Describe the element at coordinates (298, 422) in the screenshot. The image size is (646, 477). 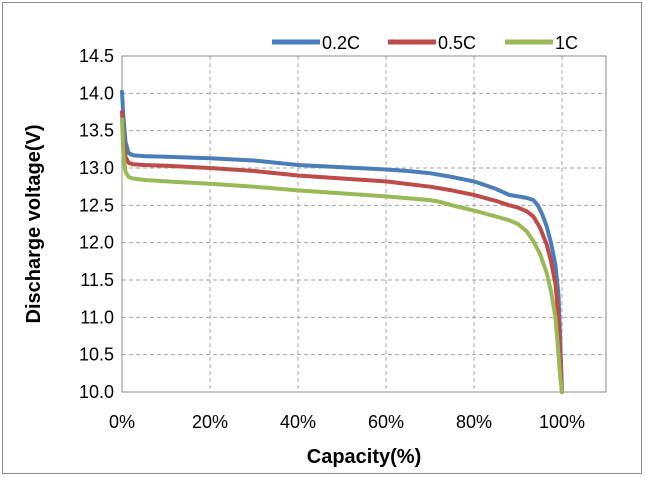
I see `x-tick-label: 40%` at that location.